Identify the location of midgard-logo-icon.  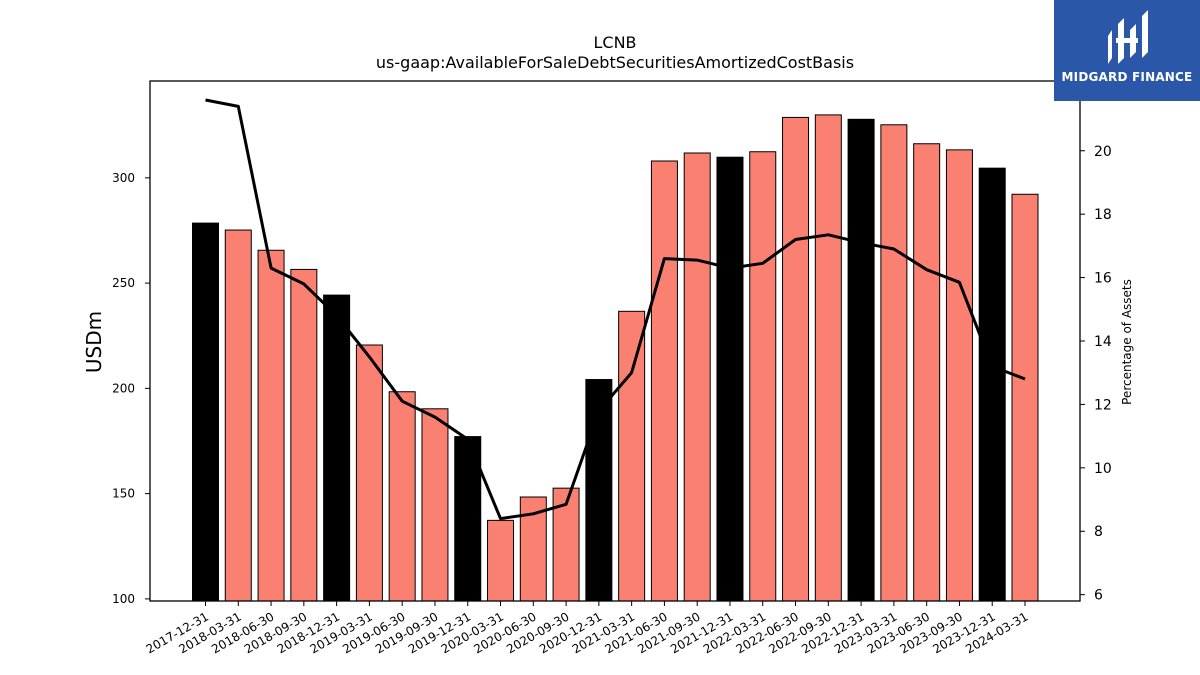
(1127, 50).